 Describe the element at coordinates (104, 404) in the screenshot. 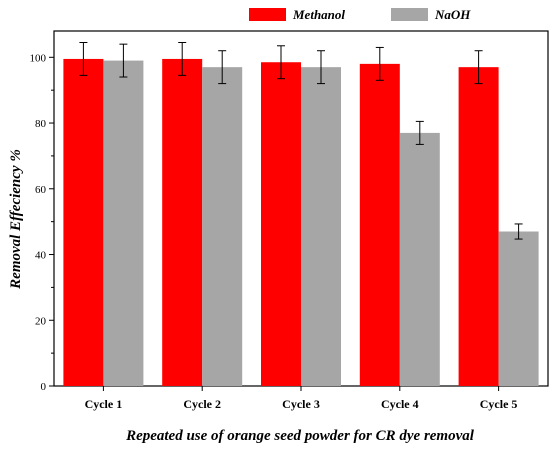

I see `x-tick-label: Cycle 1` at that location.